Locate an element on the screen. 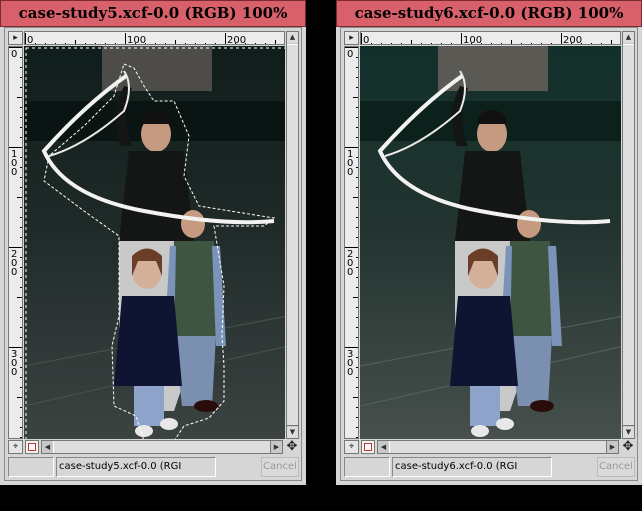  status-bar: case-study6.xcf-0.0 (RGI Cancel is located at coordinates (489, 467).